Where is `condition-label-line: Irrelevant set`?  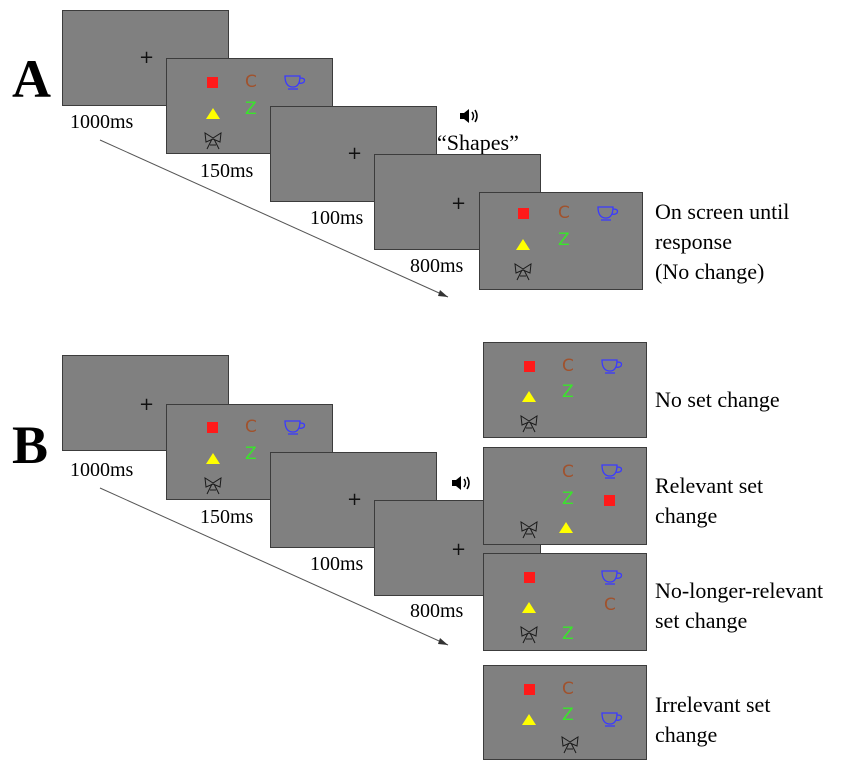 condition-label-line: Irrelevant set is located at coordinates (713, 704).